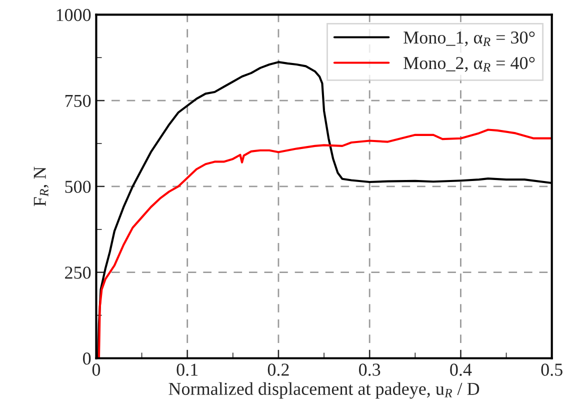  Describe the element at coordinates (87, 358) in the screenshot. I see `y-tick-label: 0` at that location.